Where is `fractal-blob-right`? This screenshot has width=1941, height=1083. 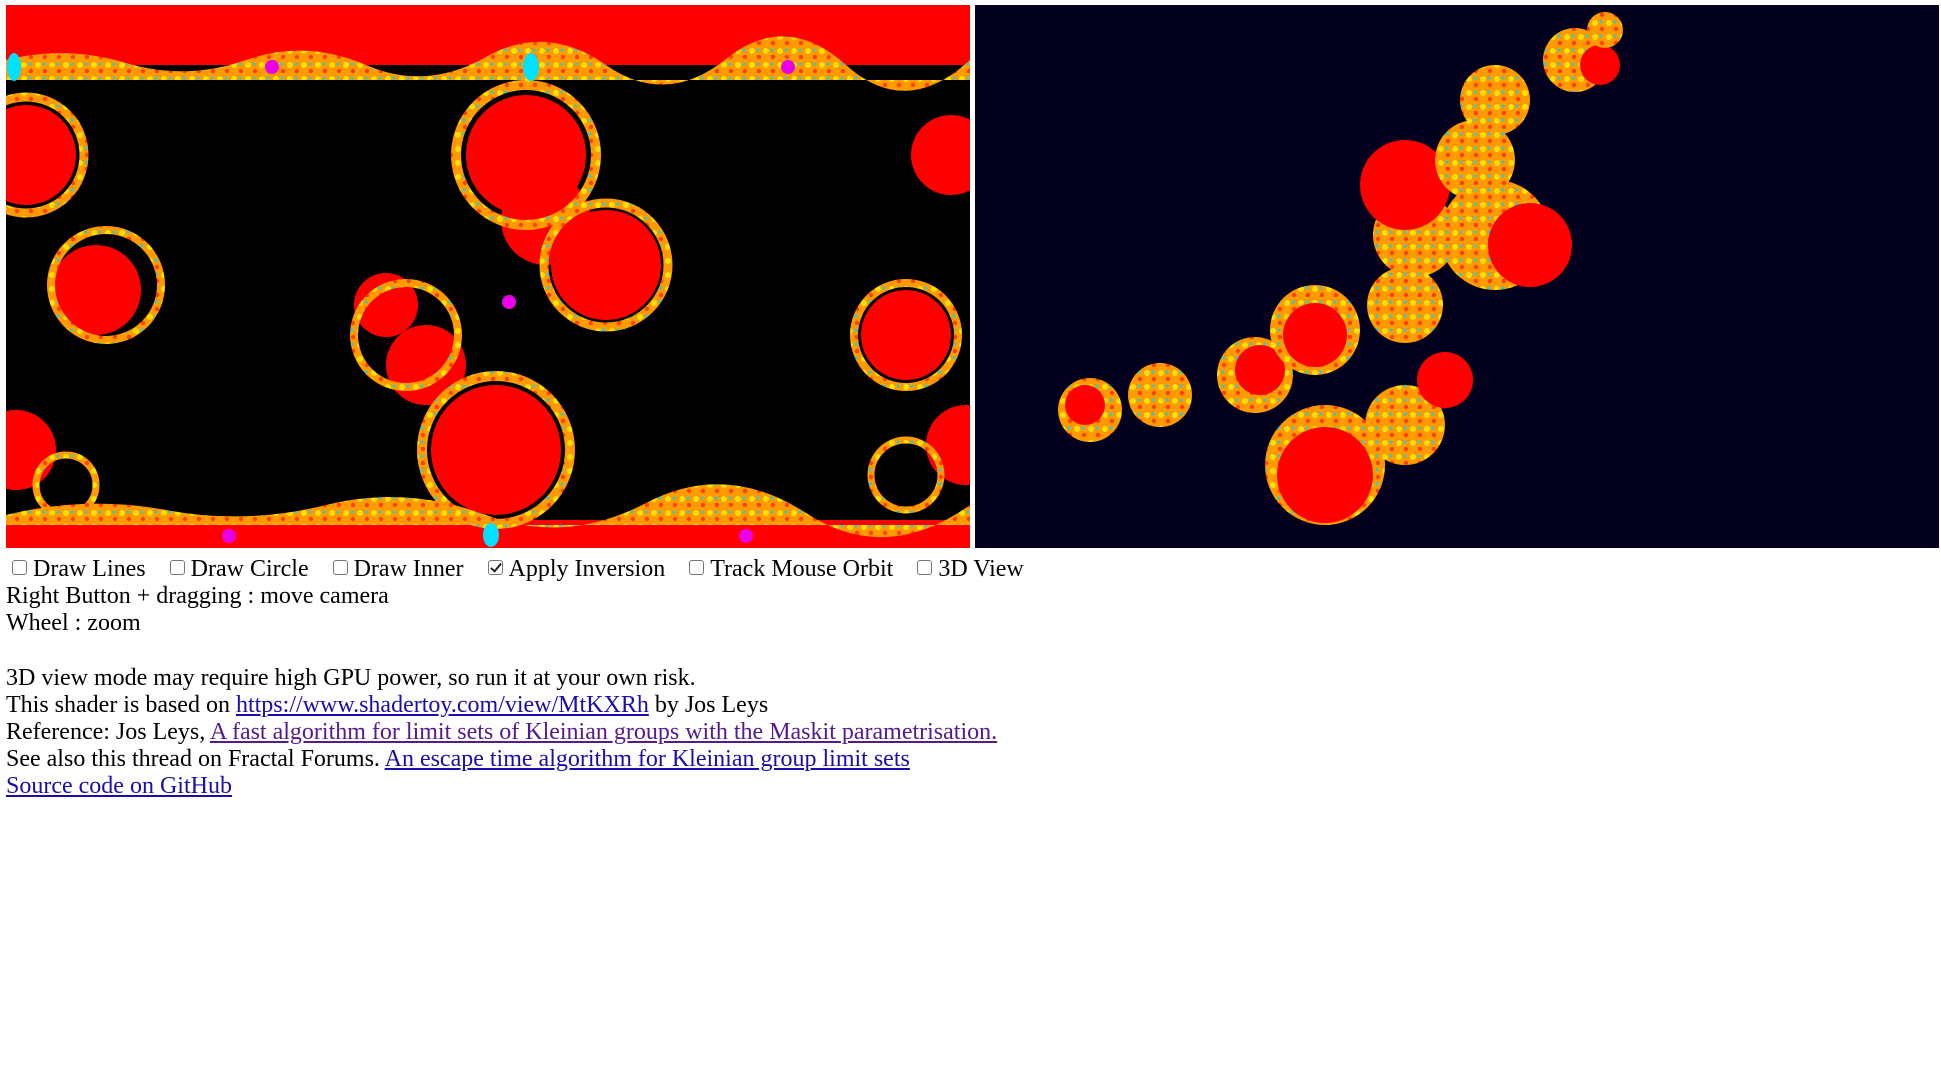
fractal-blob-right is located at coordinates (910, 314).